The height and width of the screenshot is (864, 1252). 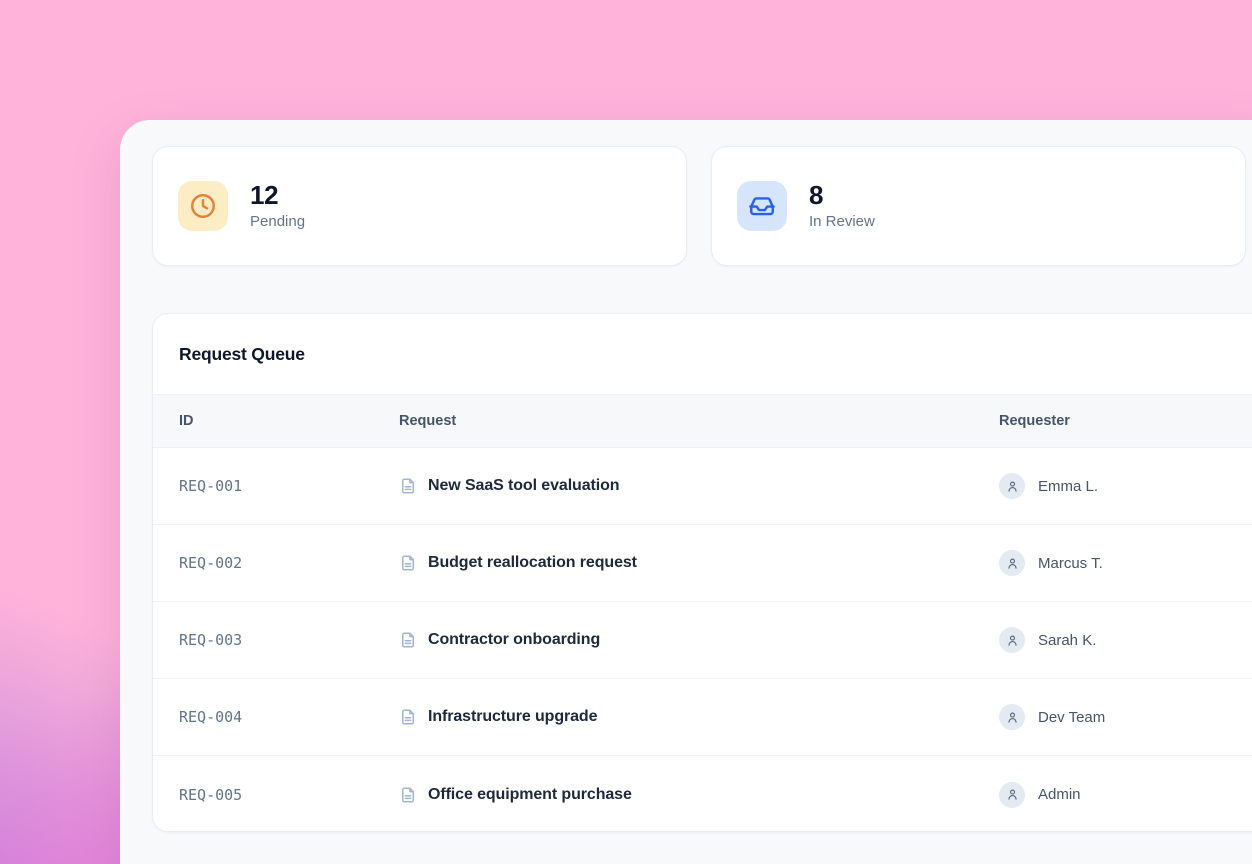 What do you see at coordinates (1072, 717) in the screenshot?
I see `requester-name: Dev Team` at bounding box center [1072, 717].